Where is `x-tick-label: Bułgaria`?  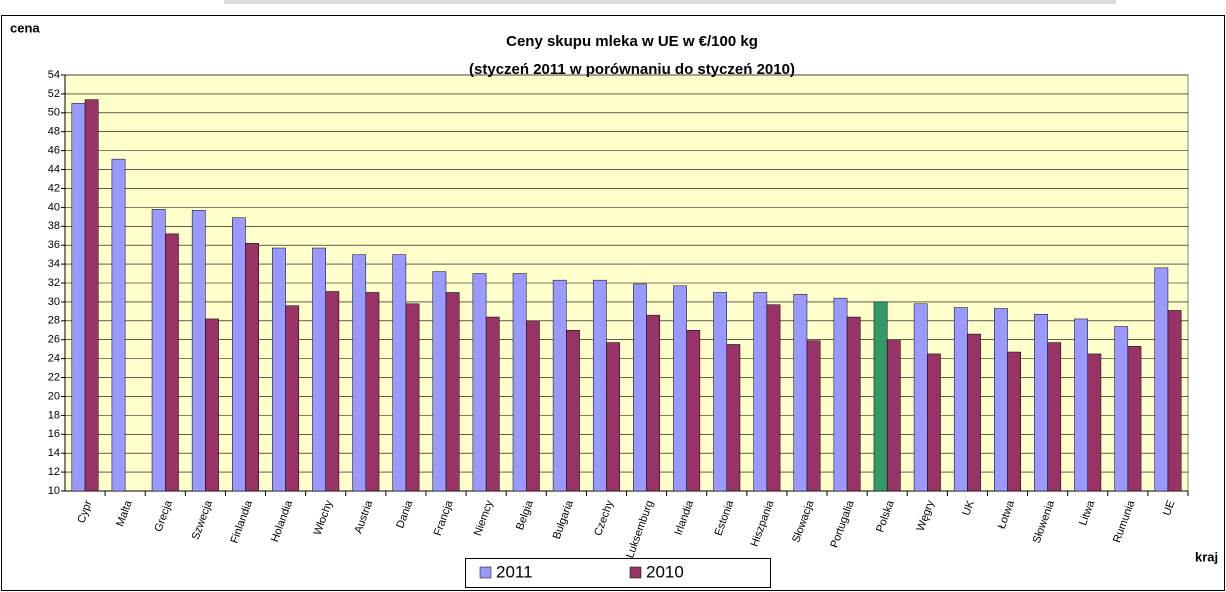 x-tick-label: Bułgaria is located at coordinates (563, 519).